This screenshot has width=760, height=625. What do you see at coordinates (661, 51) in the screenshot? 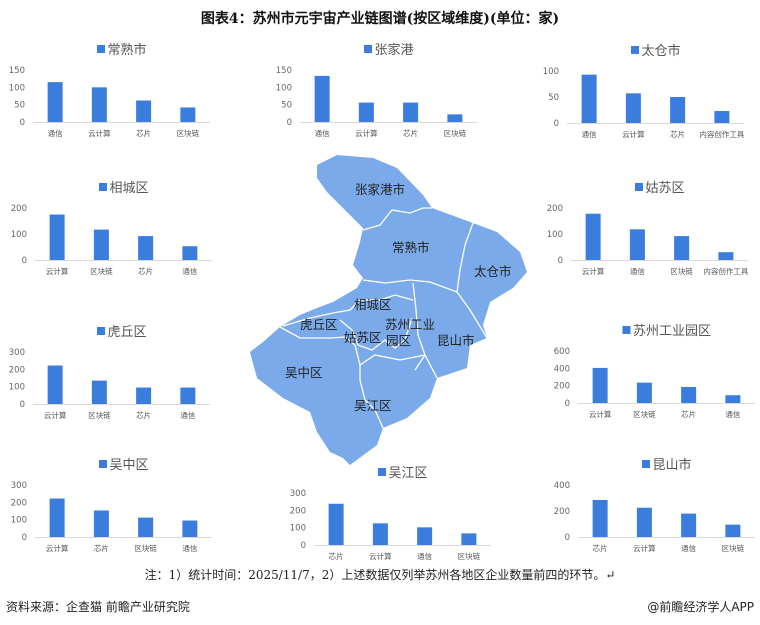
I see `chart-title: 太仓市` at bounding box center [661, 51].